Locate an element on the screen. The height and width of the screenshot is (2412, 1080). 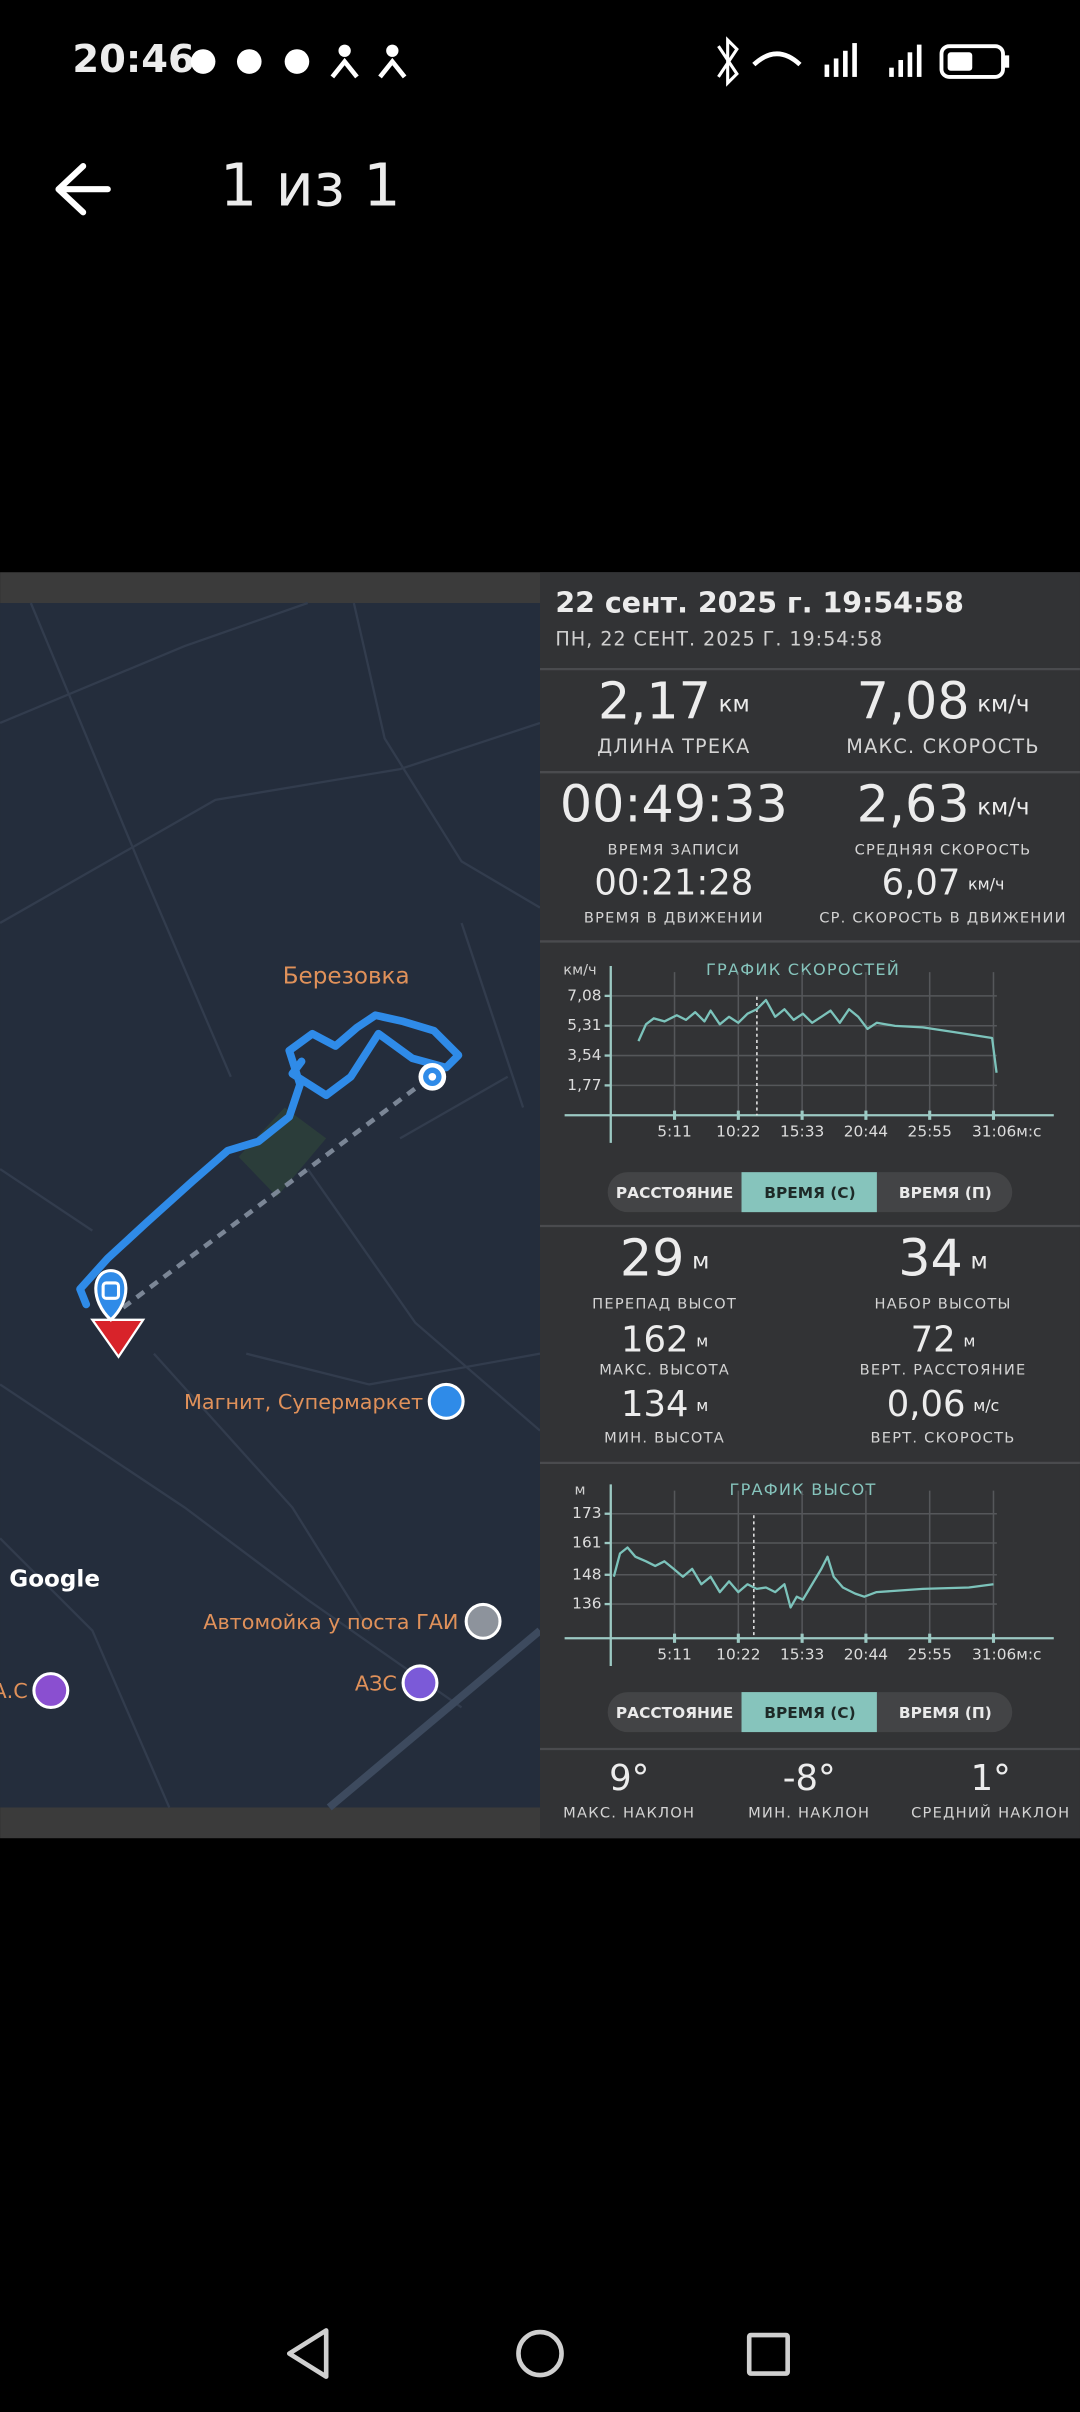
nav-home is located at coordinates (540, 2353).